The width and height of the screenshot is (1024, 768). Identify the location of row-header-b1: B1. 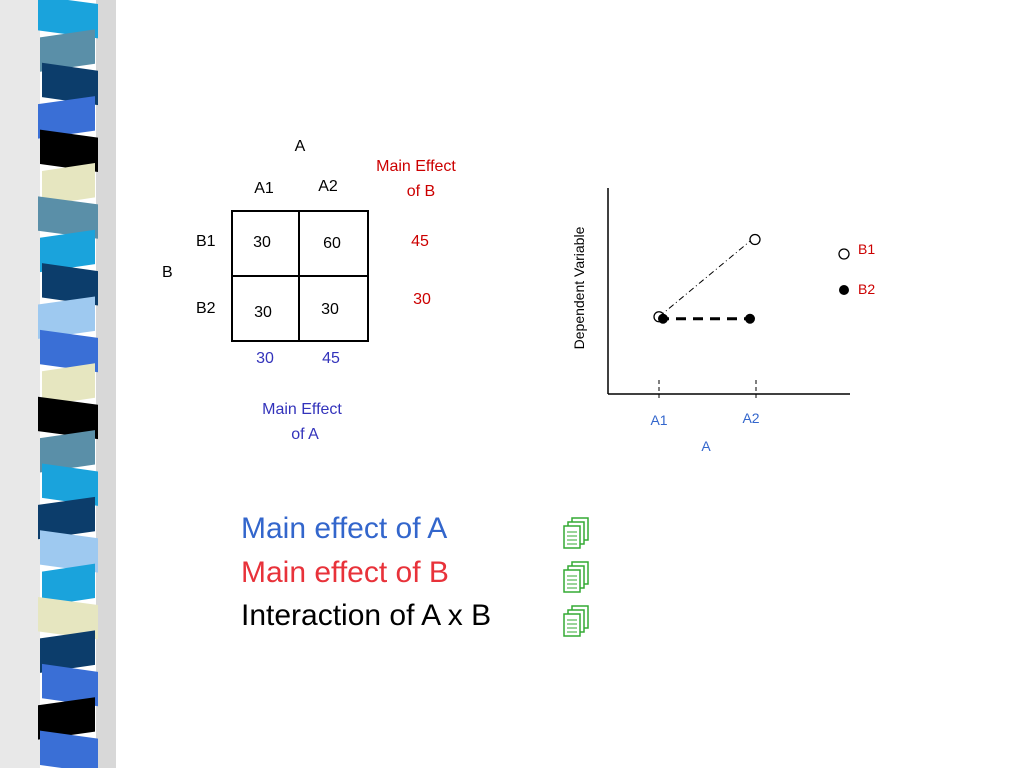
(206, 241).